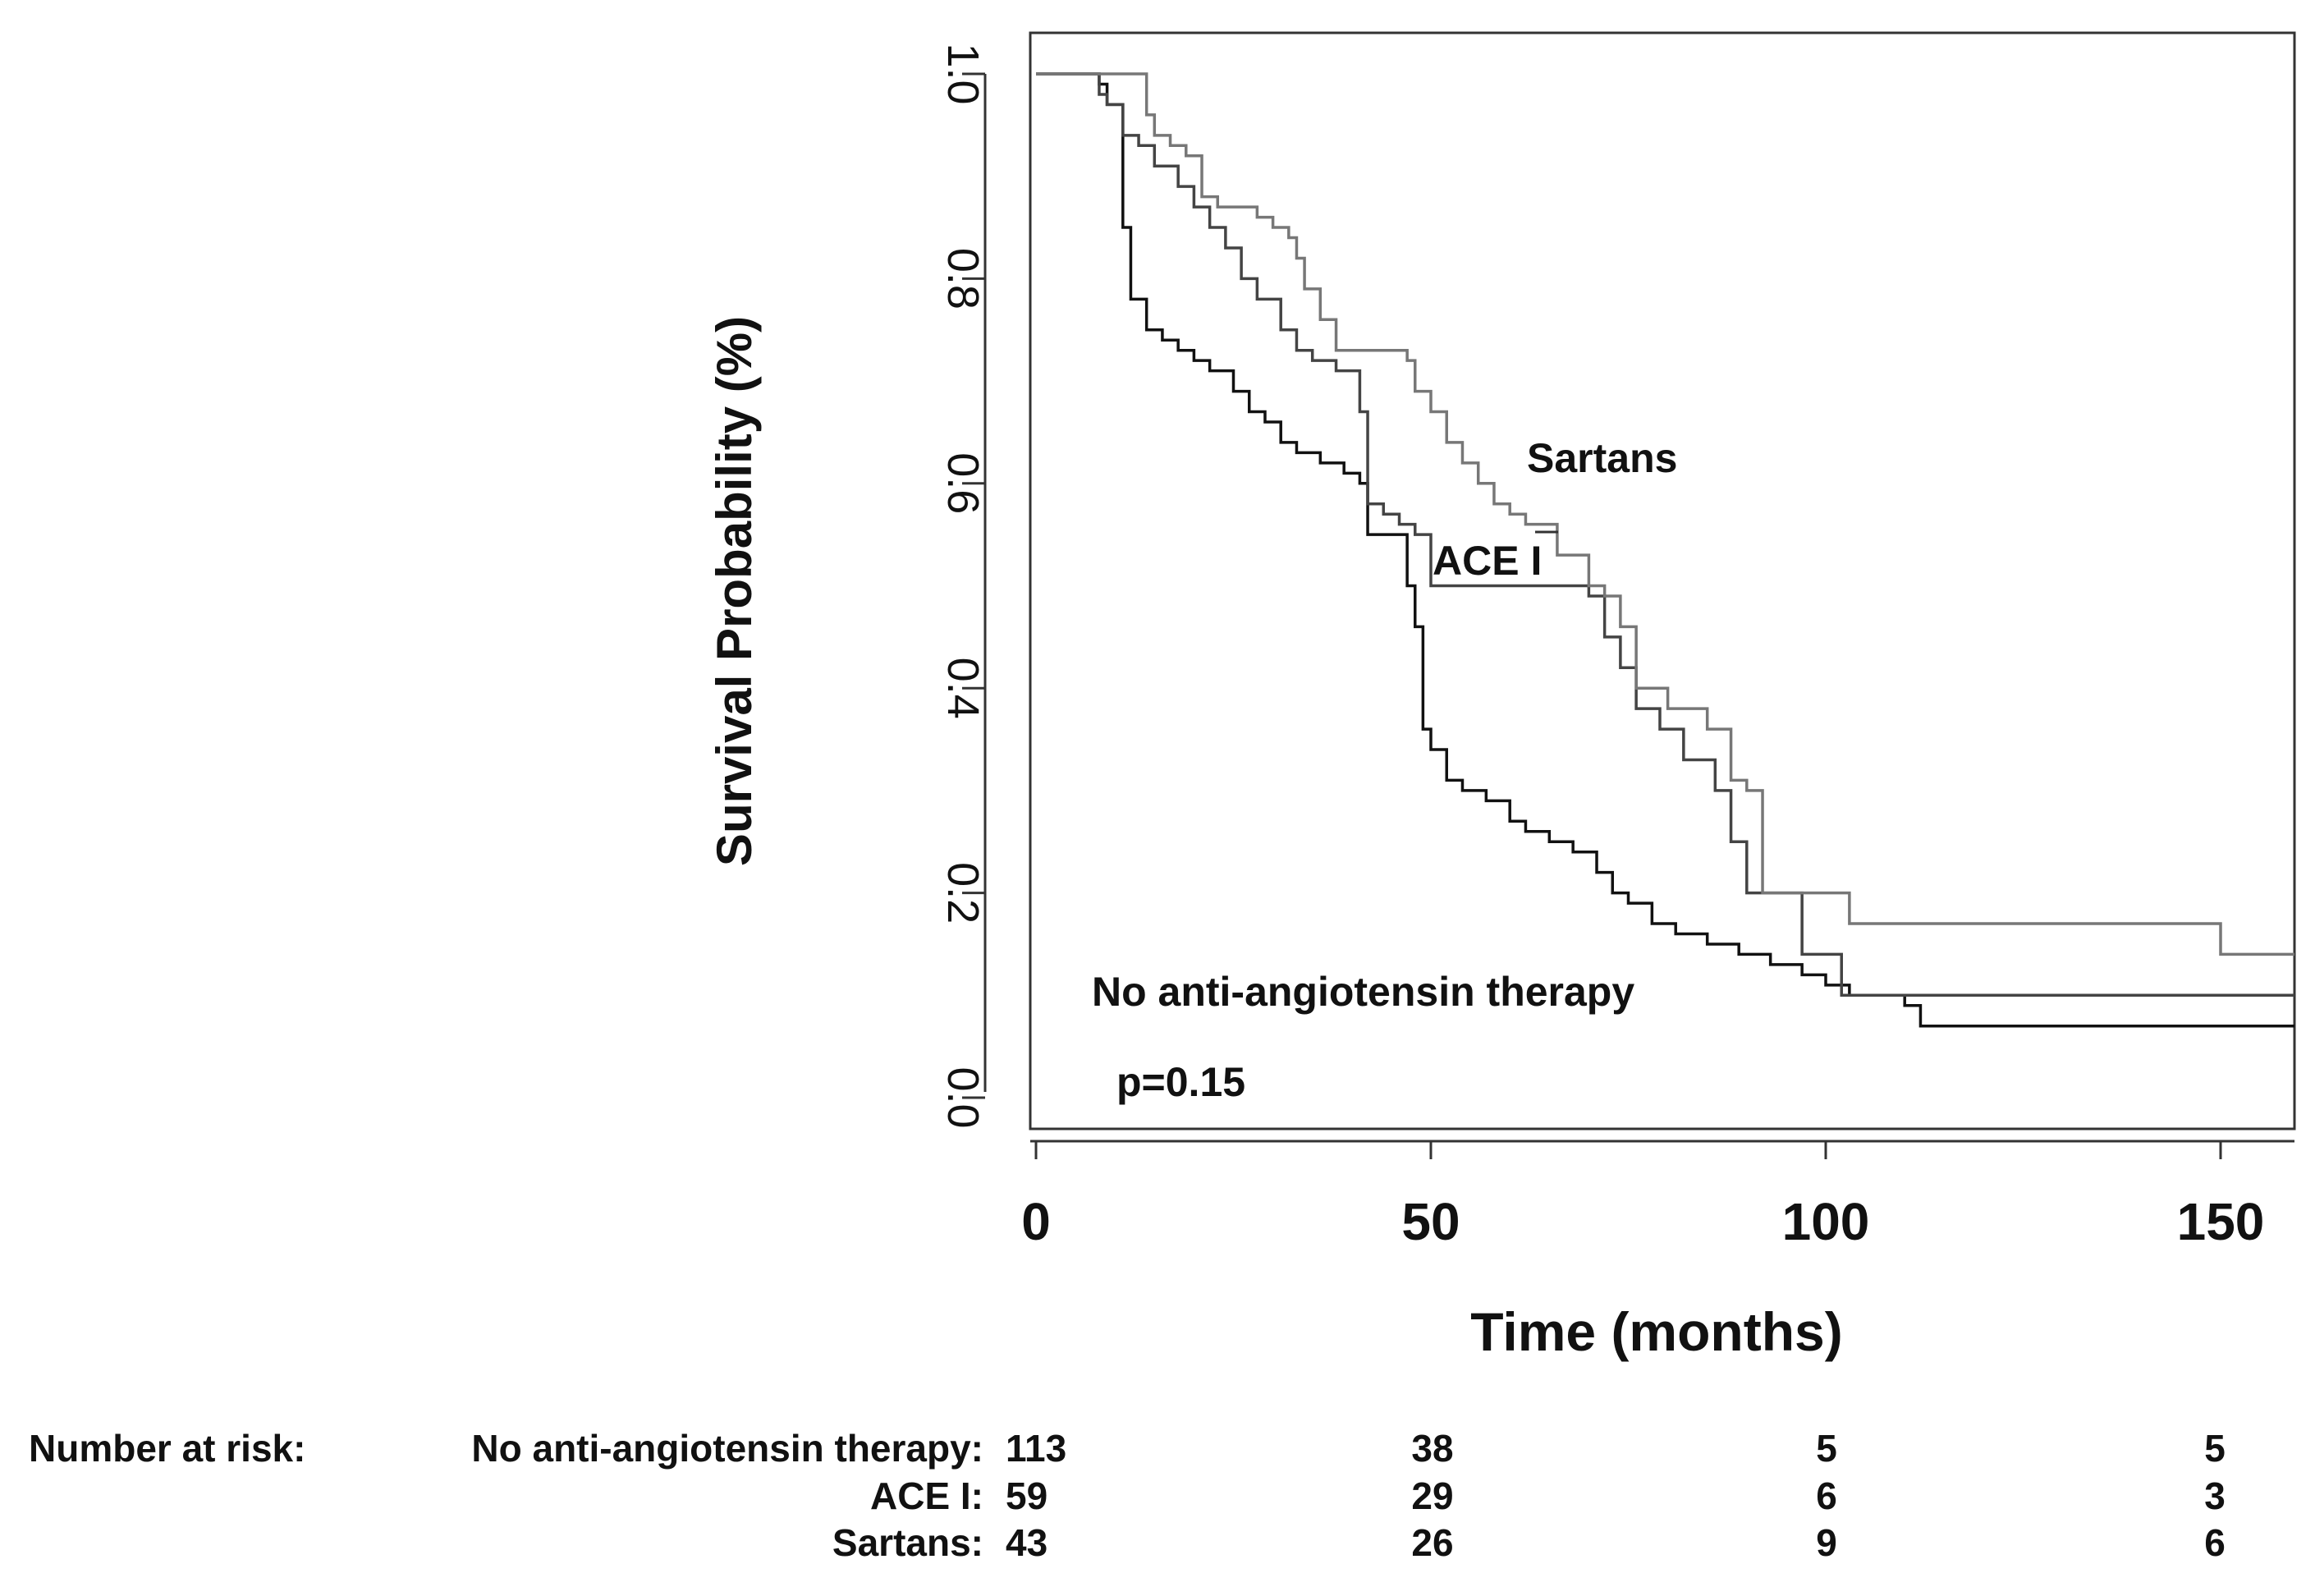 The image size is (2315, 1596). I want to click on x-tick-label: 0, so click(1036, 1221).